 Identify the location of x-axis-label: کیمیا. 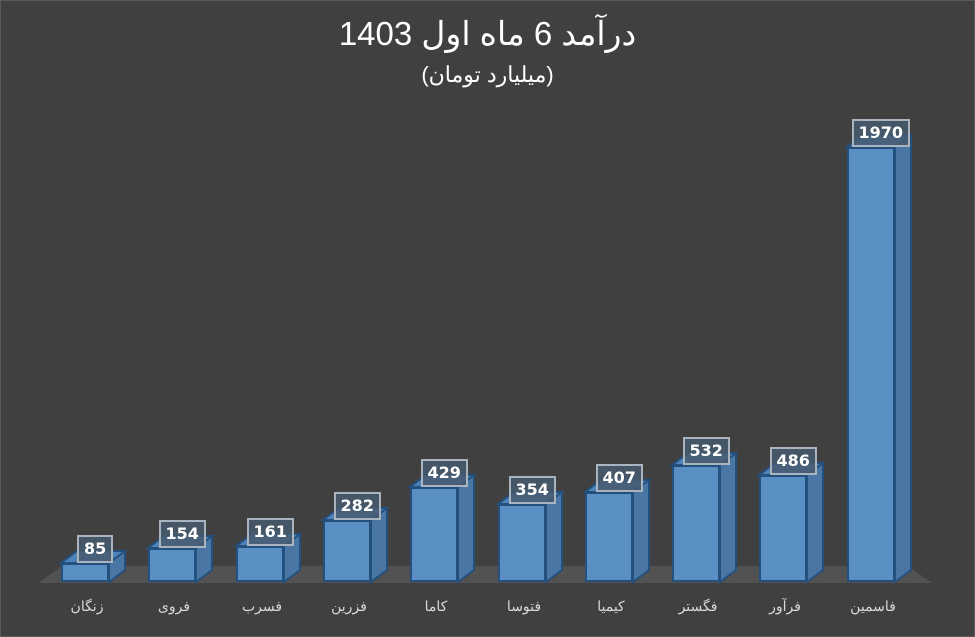
(611, 606).